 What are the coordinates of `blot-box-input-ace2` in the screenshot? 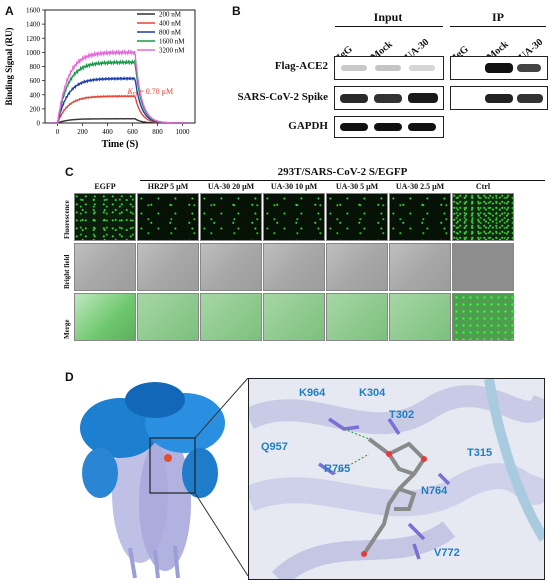 It's located at (389, 68).